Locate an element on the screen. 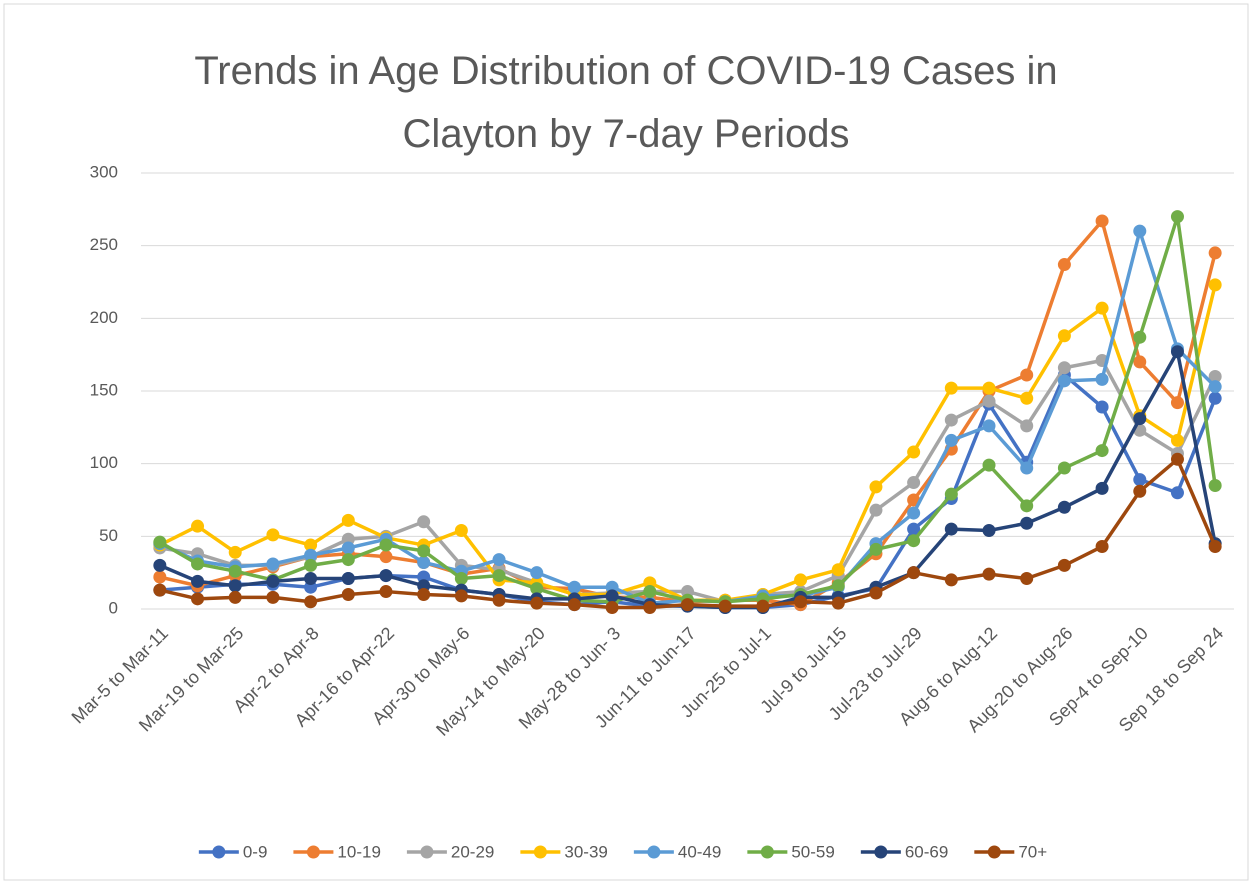 This screenshot has width=1252, height=885. legend-label: 40-49 is located at coordinates (699, 851).